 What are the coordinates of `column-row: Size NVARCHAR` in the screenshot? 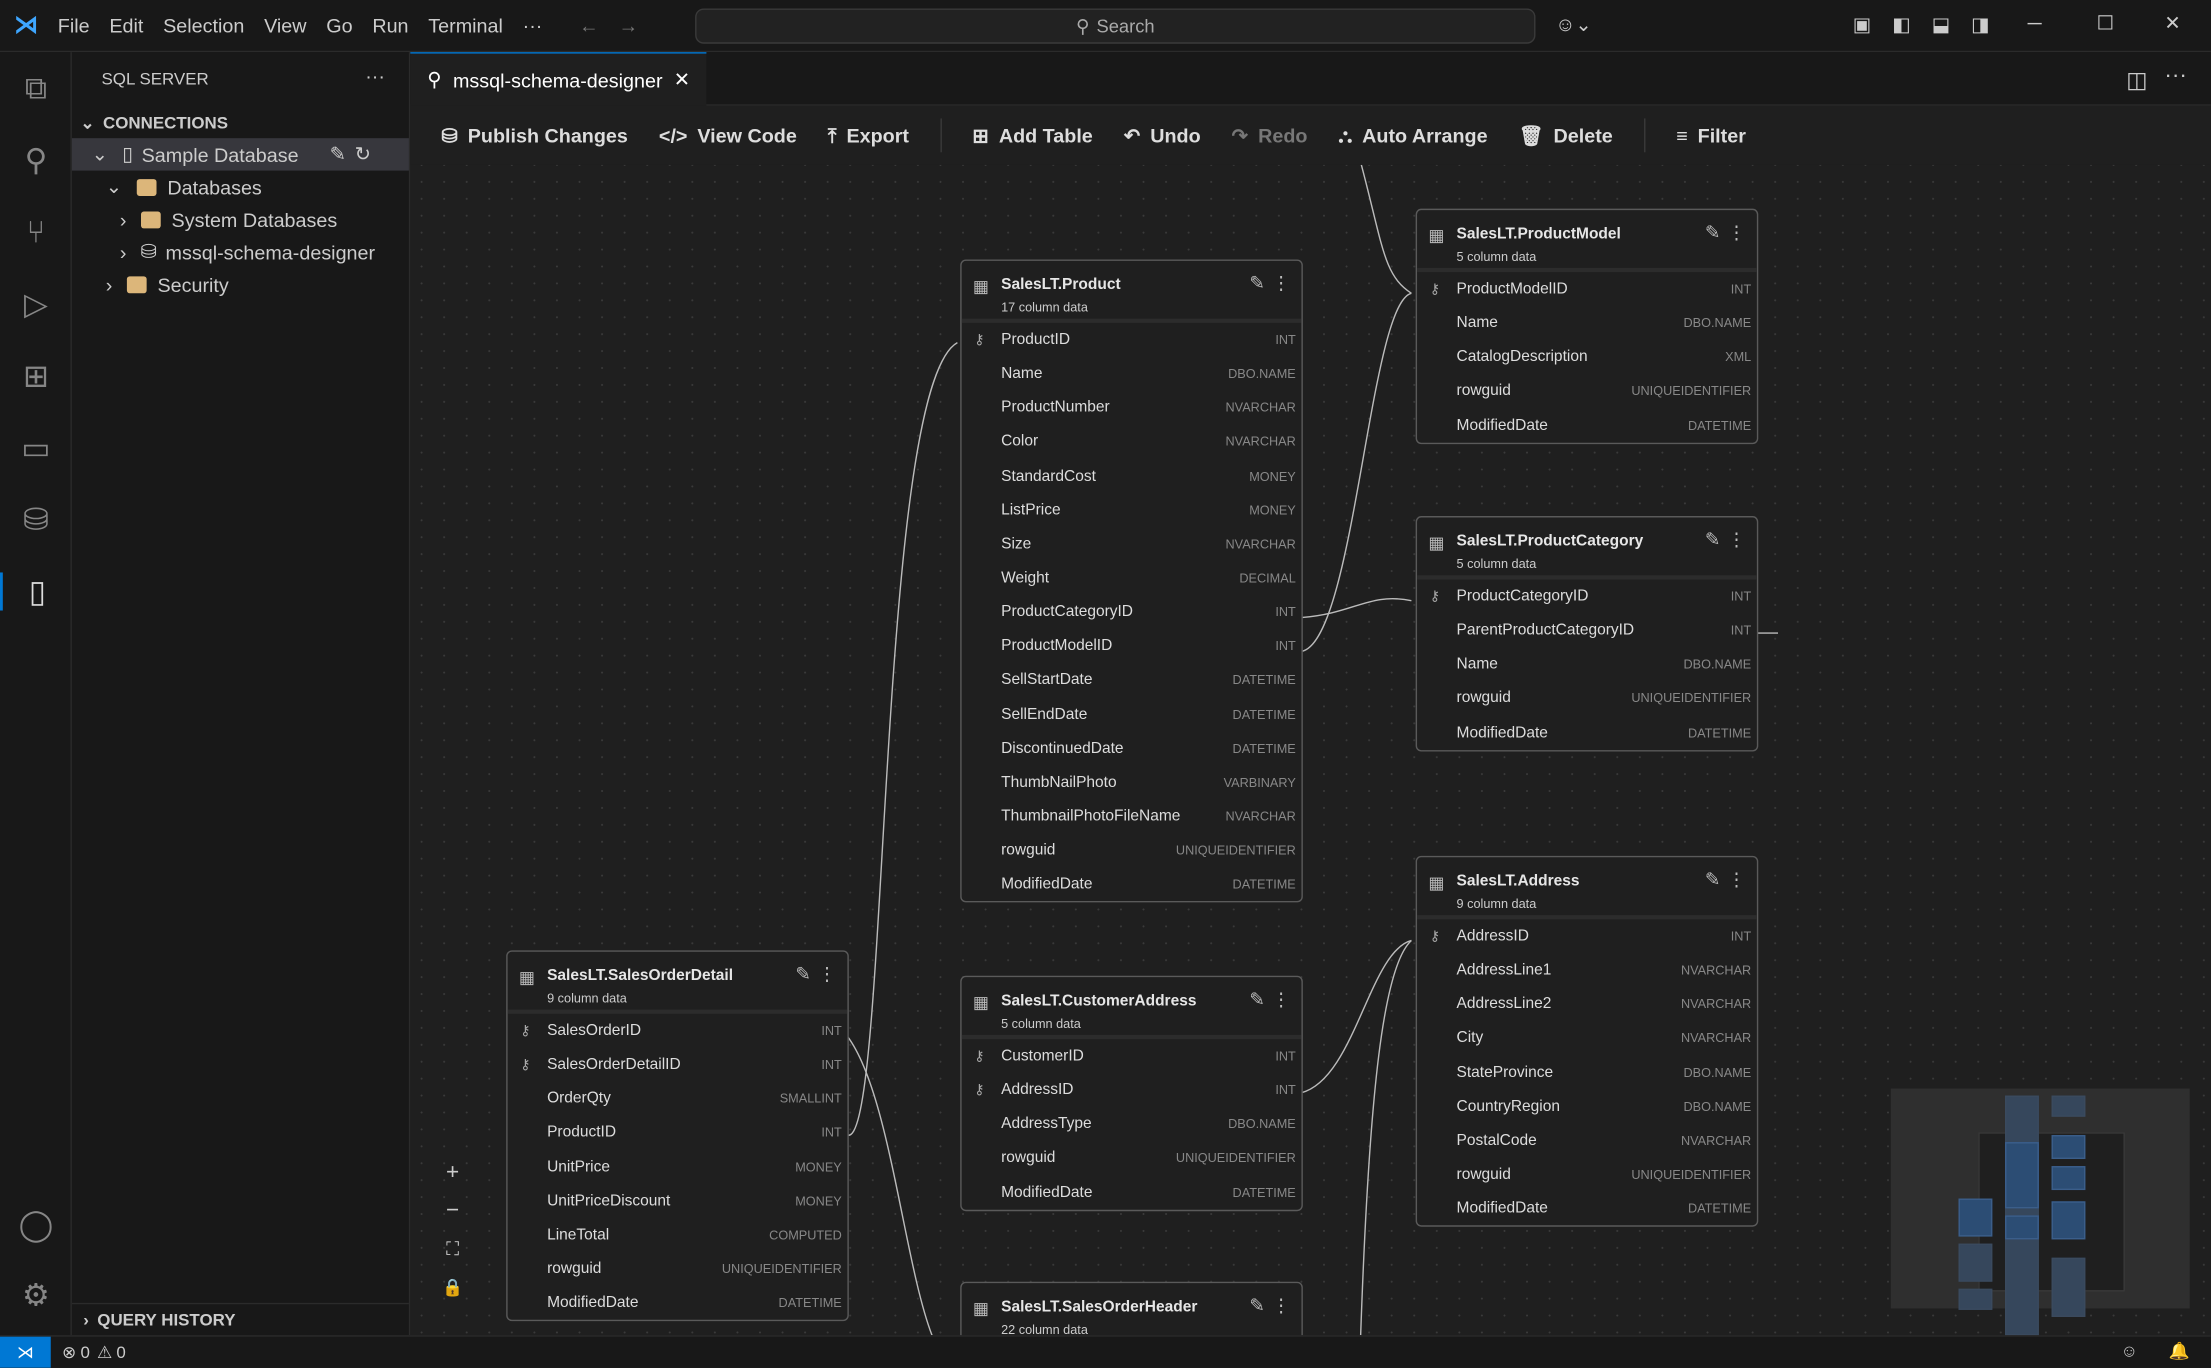 It's located at (1132, 544).